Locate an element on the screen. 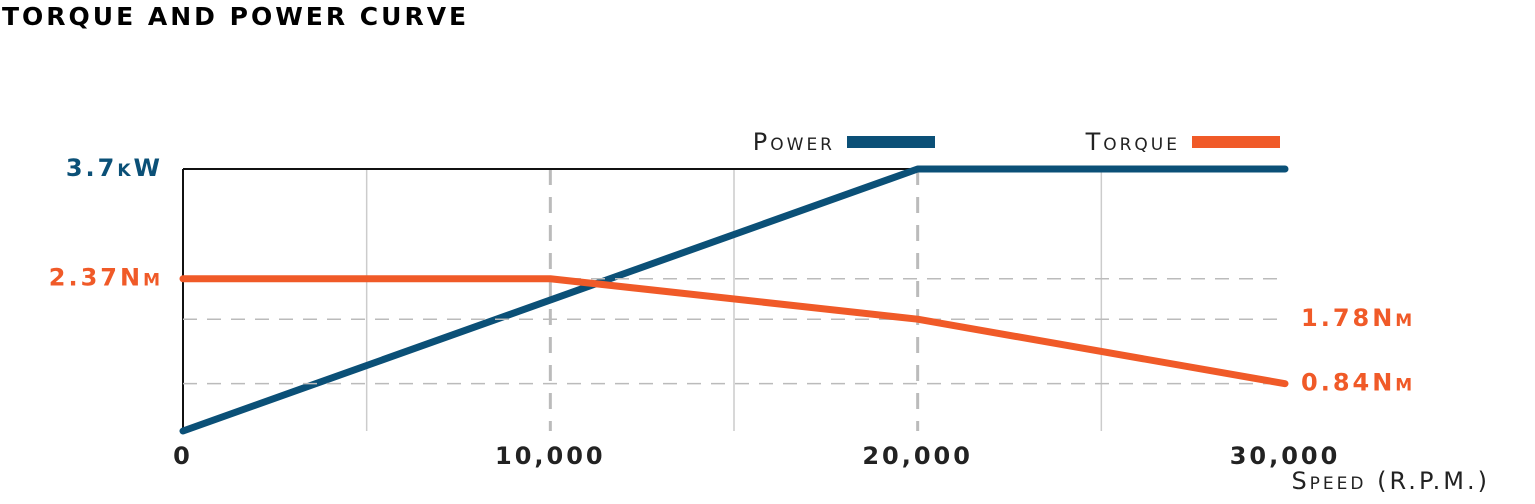 The image size is (1535, 504). value-label: 0.84Nm is located at coordinates (1358, 383).